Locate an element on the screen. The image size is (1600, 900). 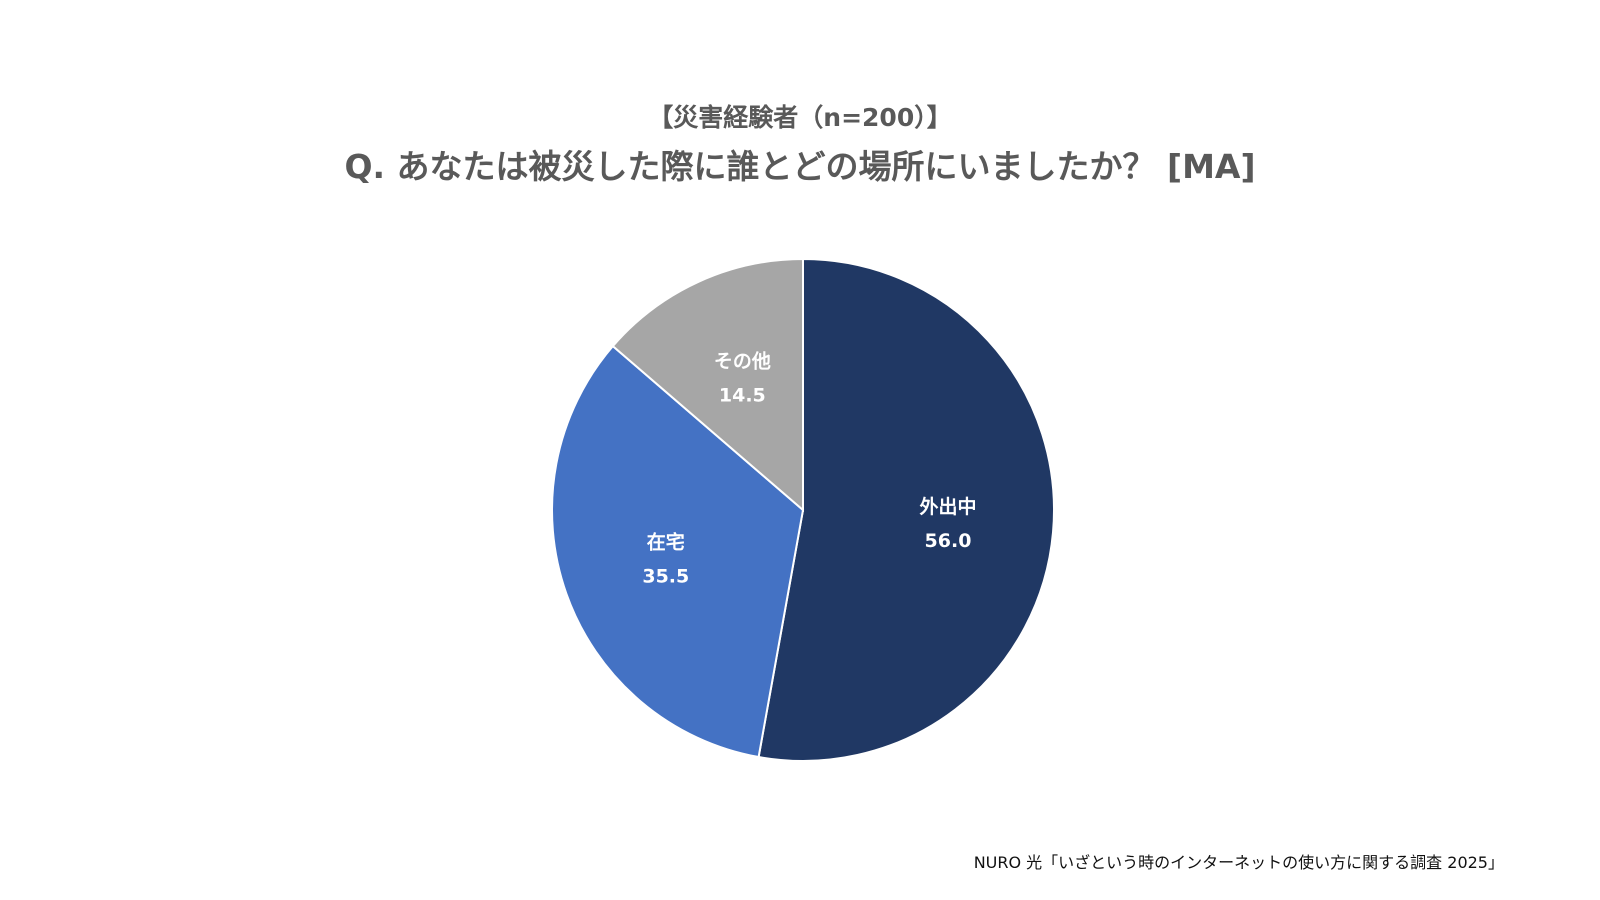
slice-category-label: 在宅 is located at coordinates (666, 542).